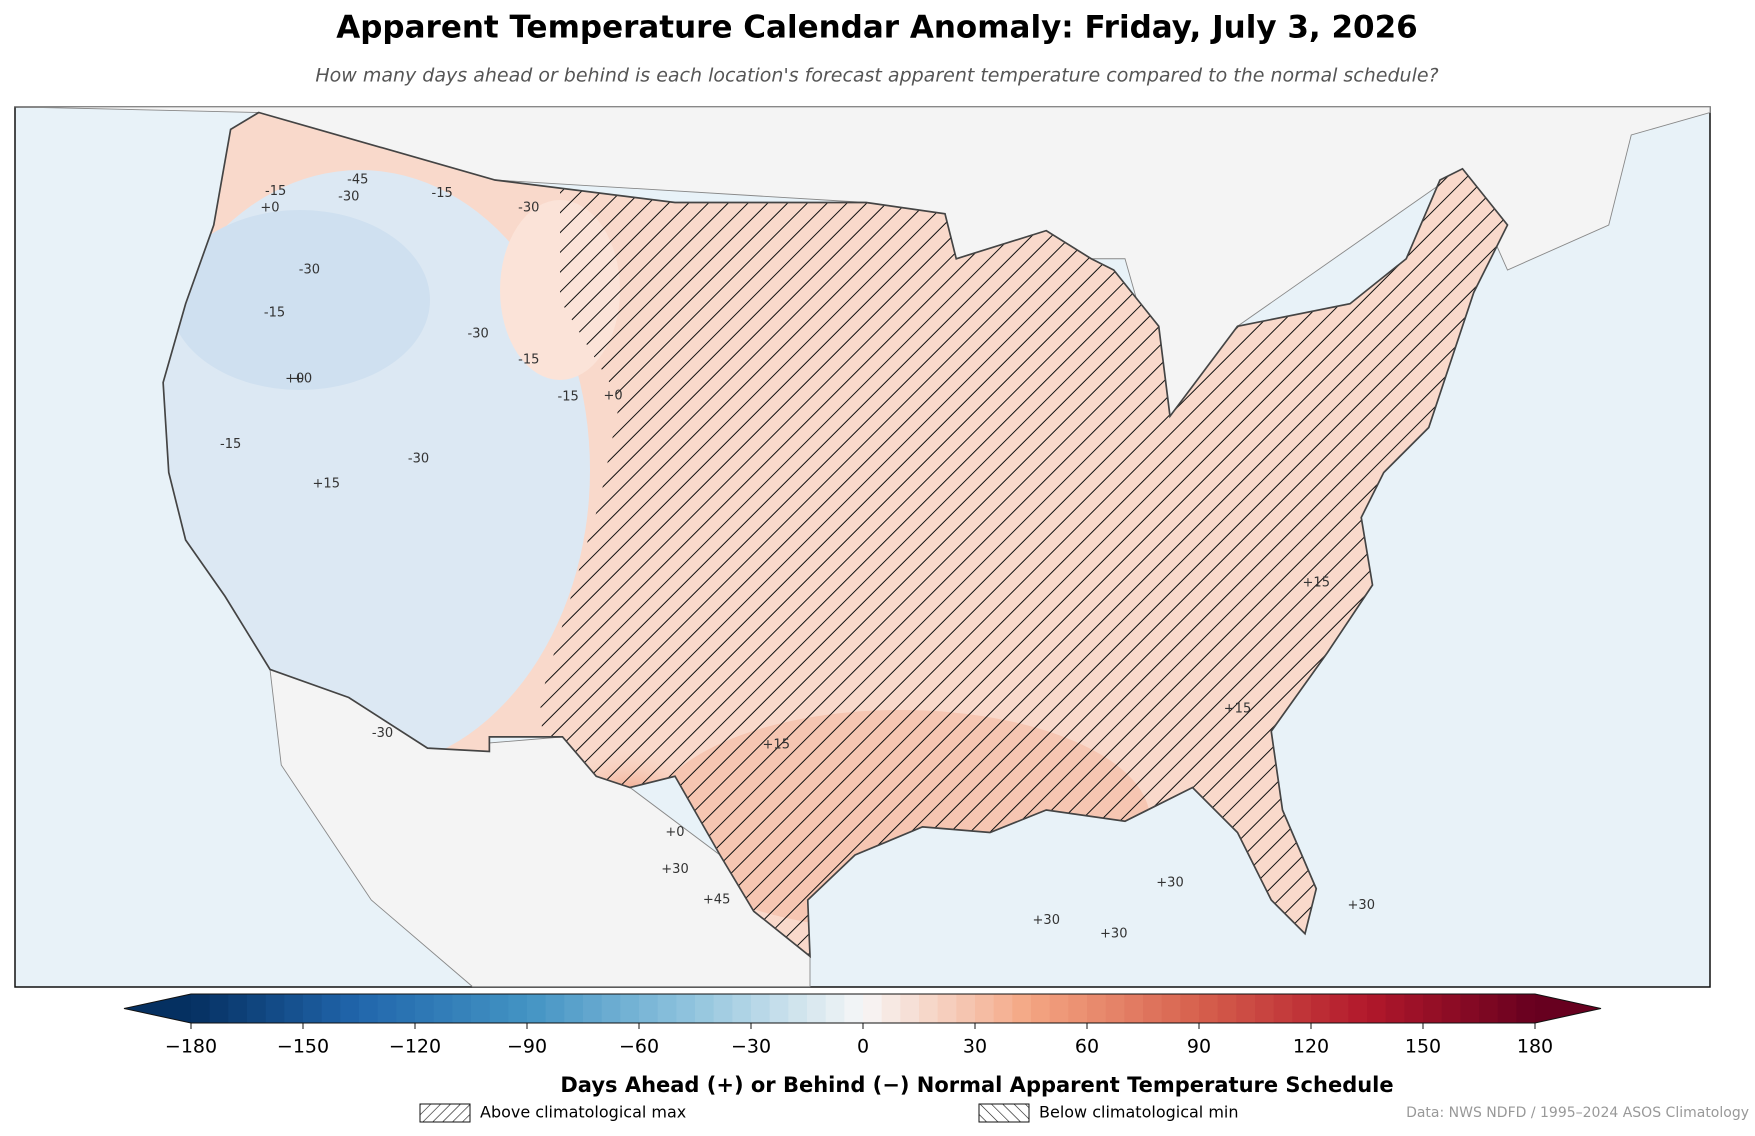 The width and height of the screenshot is (1755, 1136). Describe the element at coordinates (303, 1047) in the screenshot. I see `colorbar-tick-label: −150` at that location.